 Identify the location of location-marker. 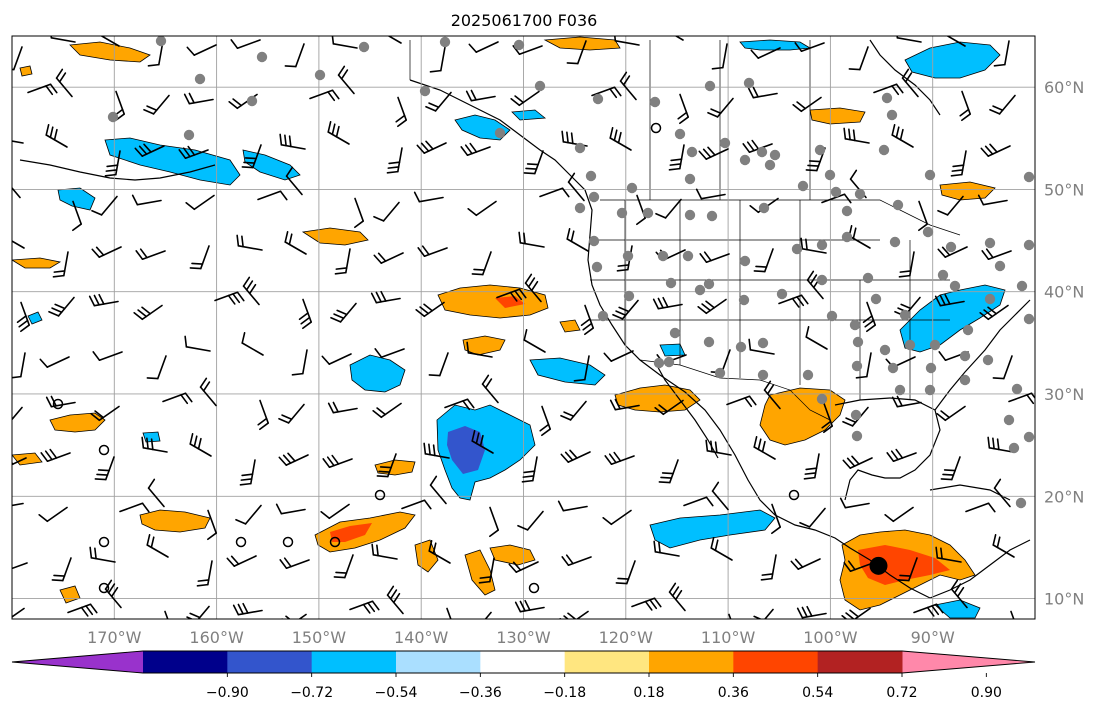
(878, 565).